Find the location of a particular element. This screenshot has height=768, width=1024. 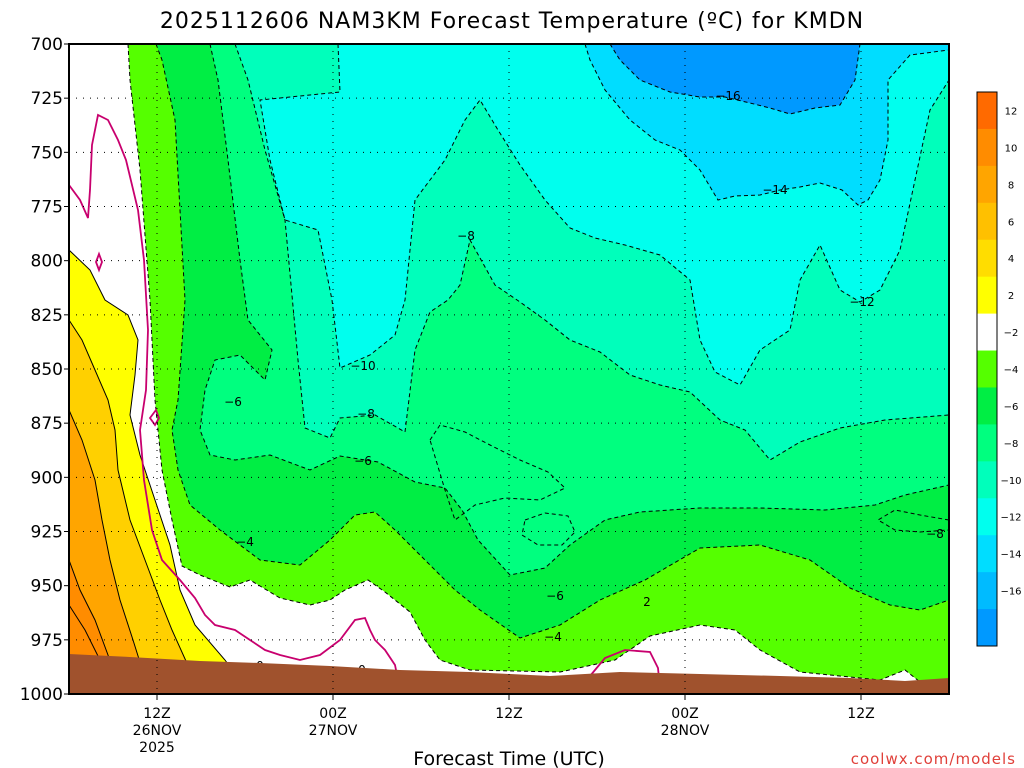

colorbar-tick-label: 4 is located at coordinates (1011, 259).